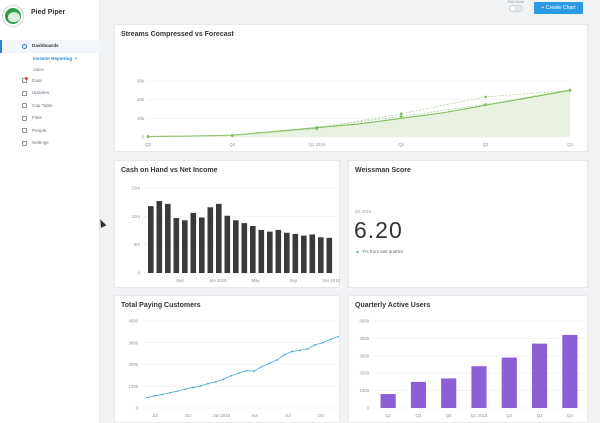  Describe the element at coordinates (133, 364) in the screenshot. I see `y-tick-label: 2000` at that location.